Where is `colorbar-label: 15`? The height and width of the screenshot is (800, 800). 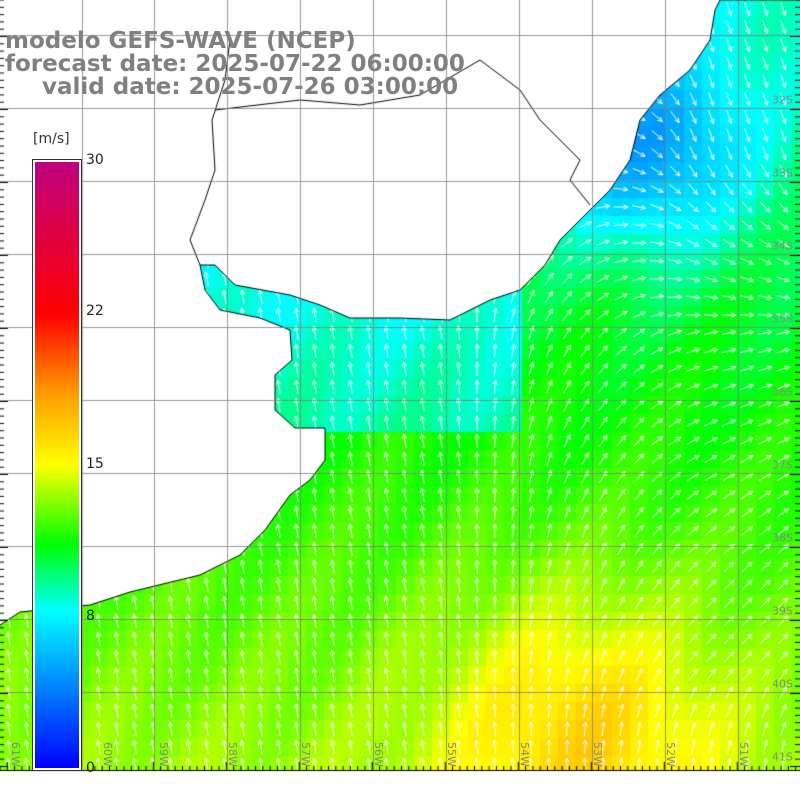 colorbar-label: 15 is located at coordinates (95, 464).